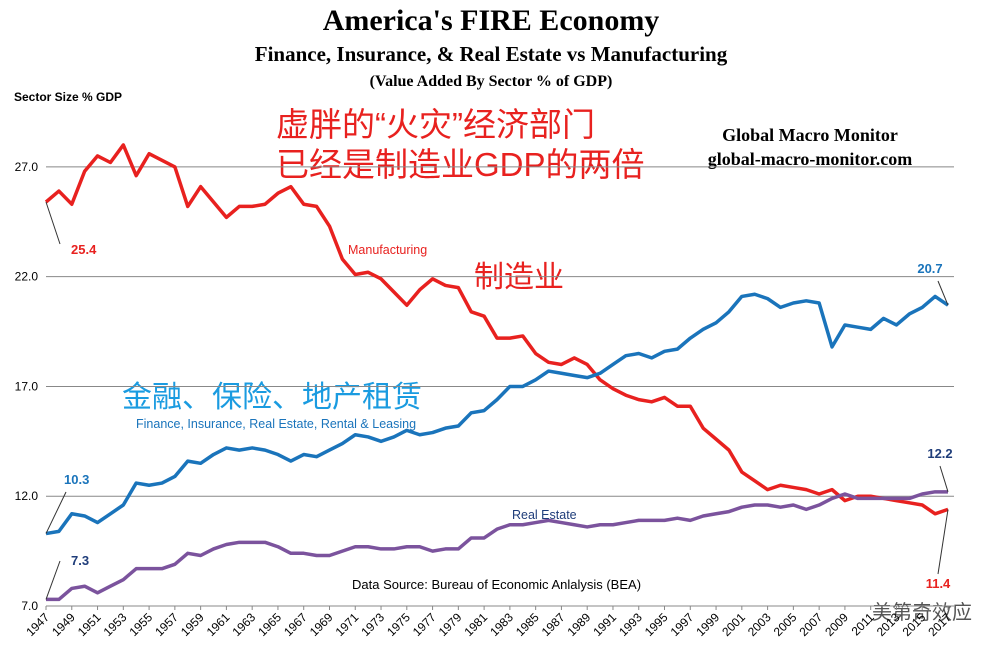  I want to click on x-tick-label: 1985, so click(527, 624).